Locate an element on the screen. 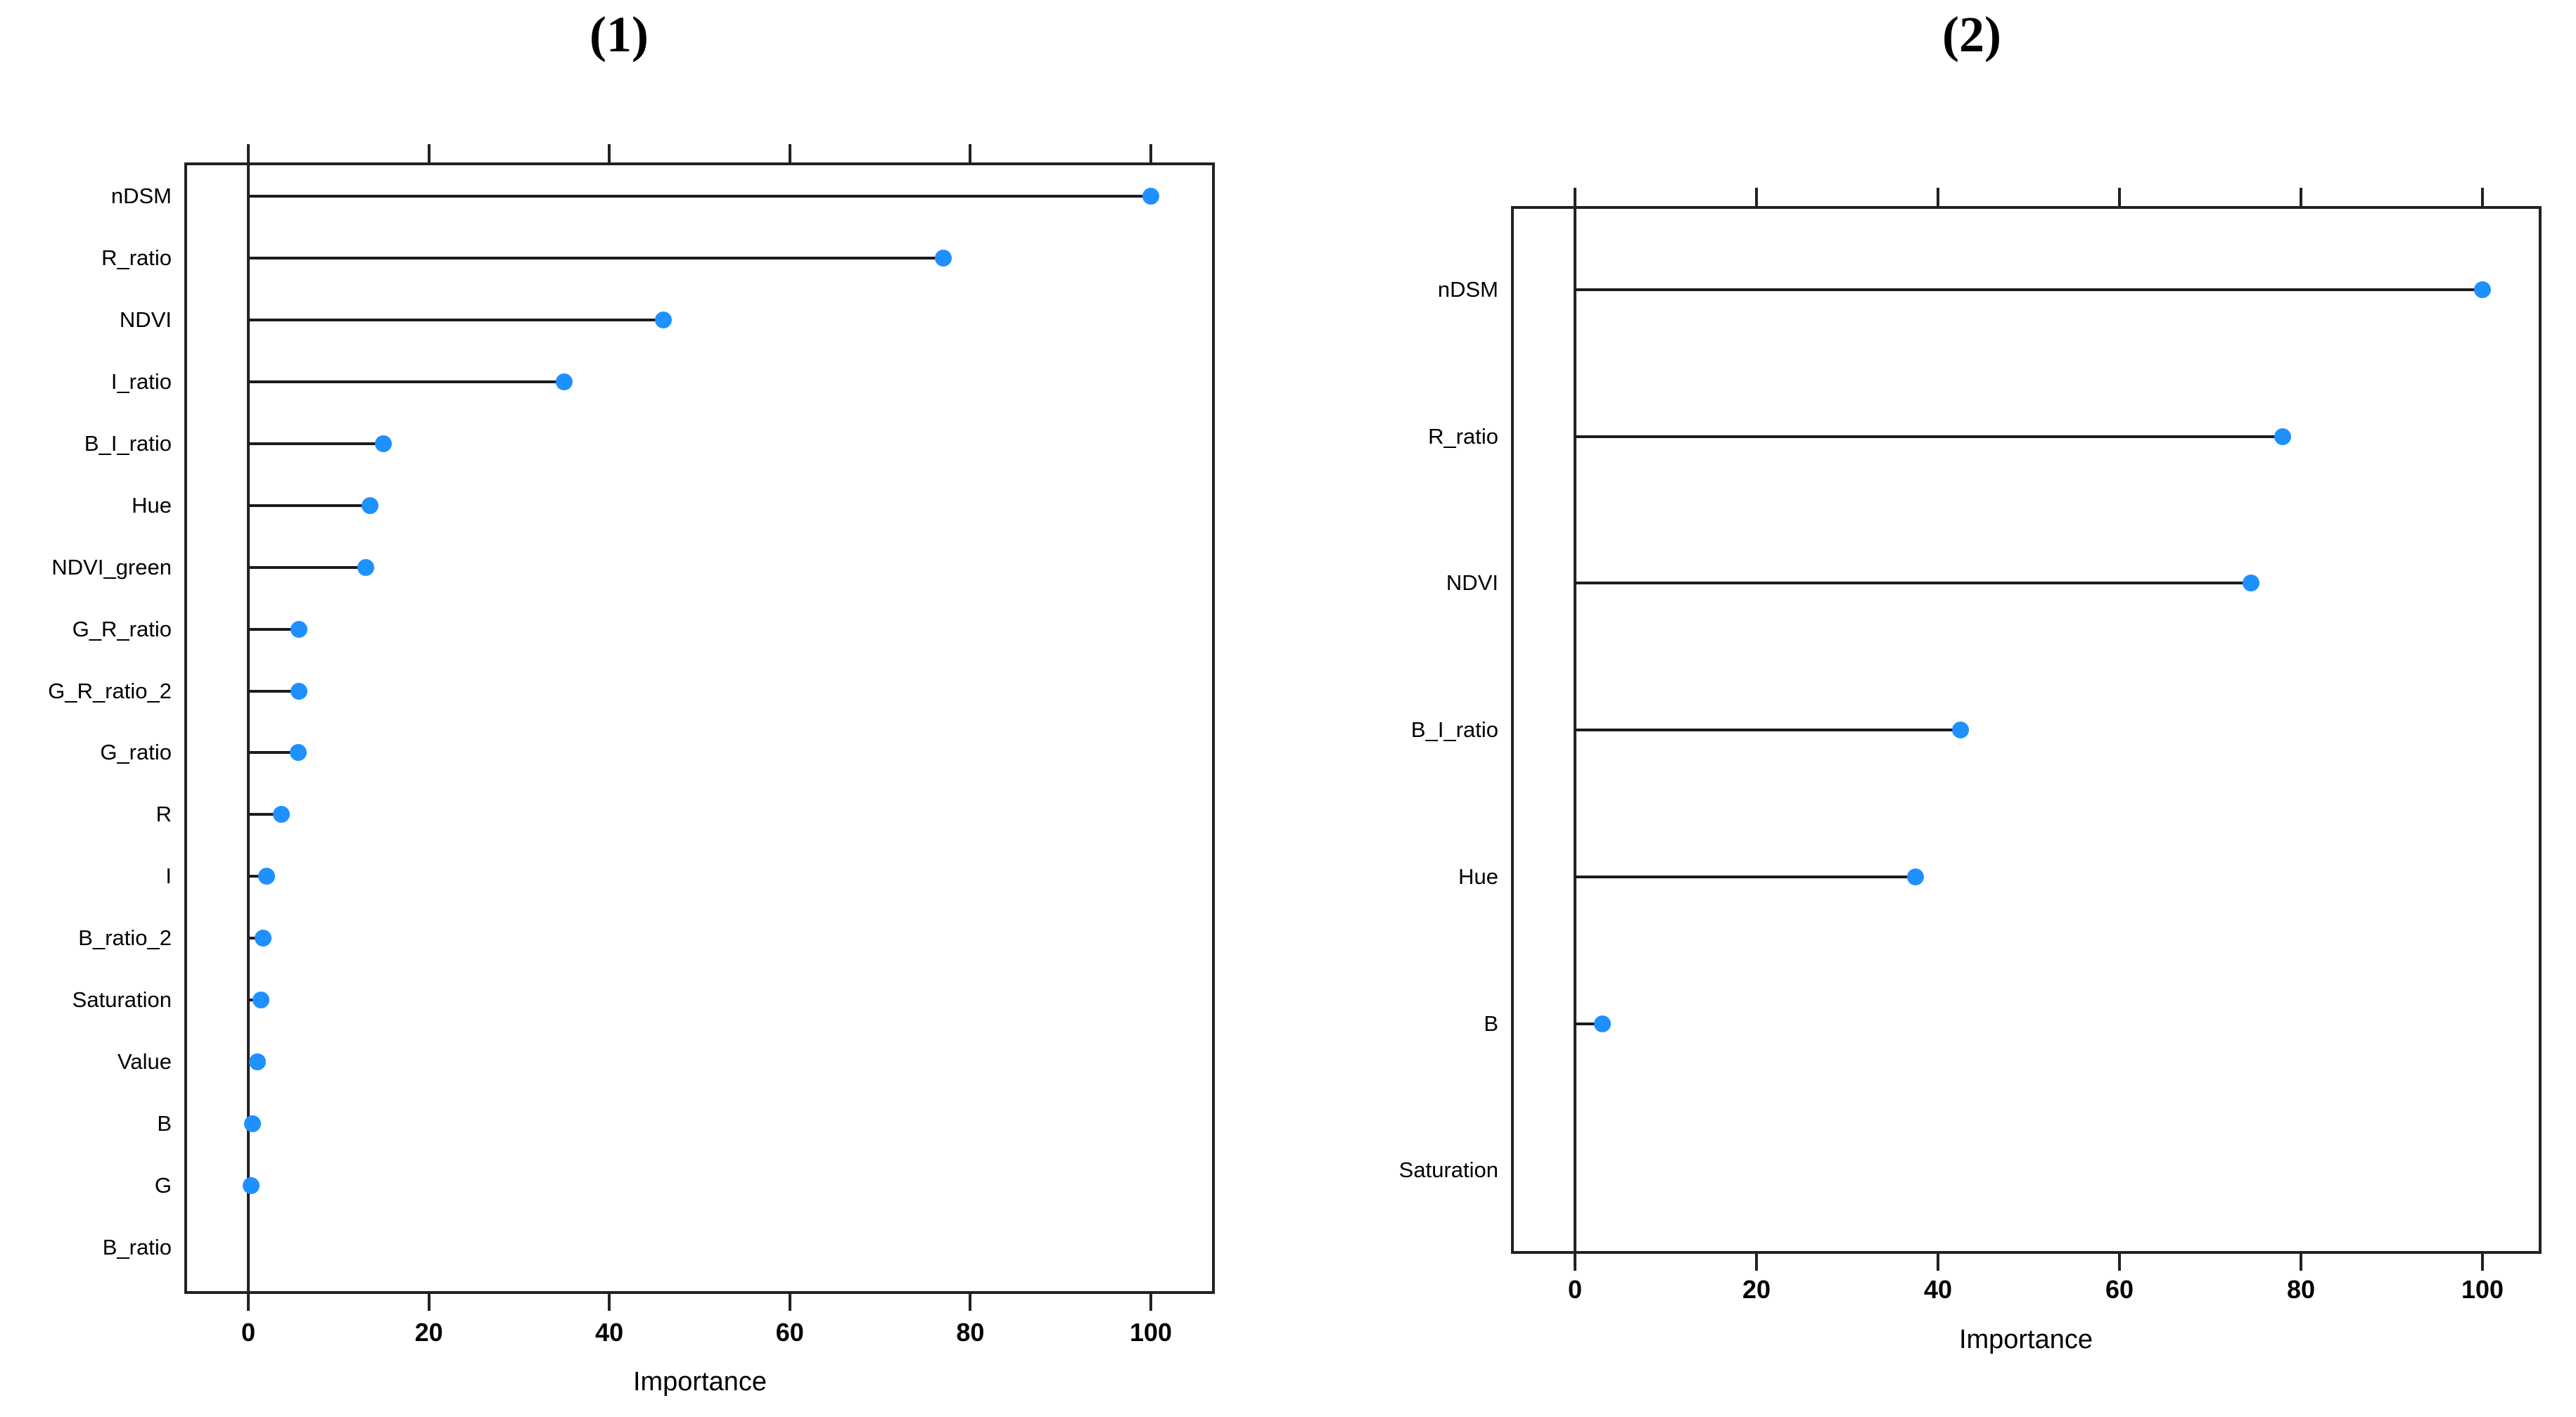 The width and height of the screenshot is (2576, 1417). category-label: B_ratio_2 is located at coordinates (125, 938).